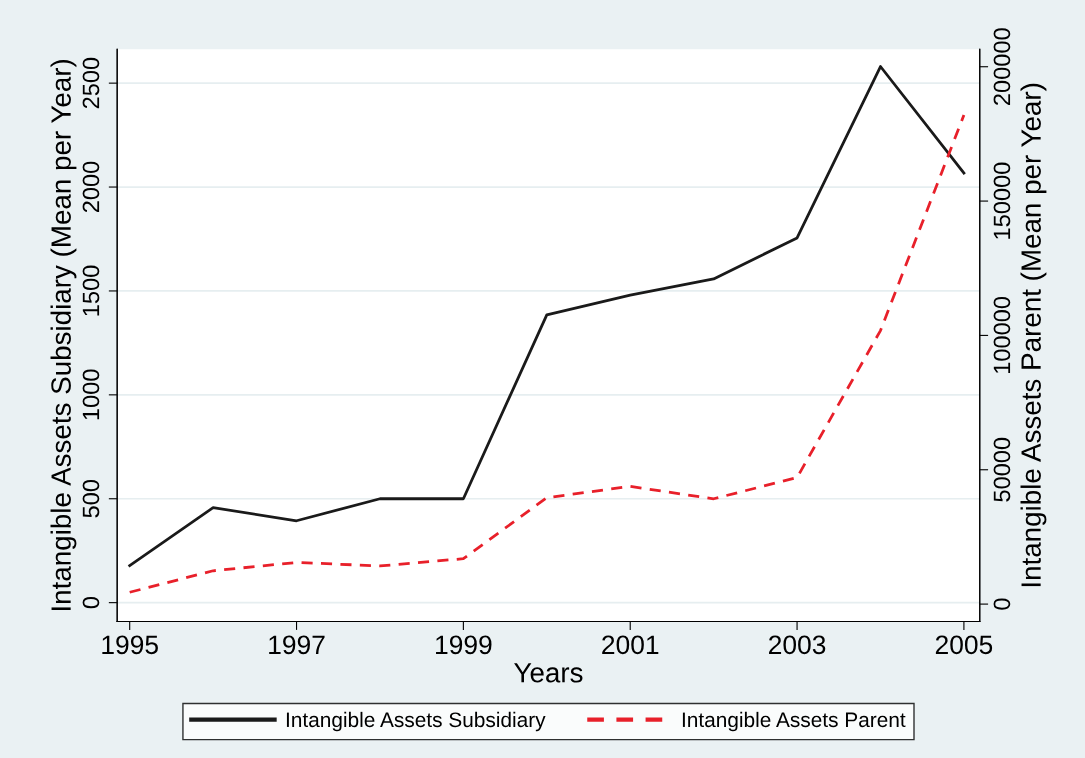  What do you see at coordinates (91, 83) in the screenshot?
I see `y-tick-label: 2500` at bounding box center [91, 83].